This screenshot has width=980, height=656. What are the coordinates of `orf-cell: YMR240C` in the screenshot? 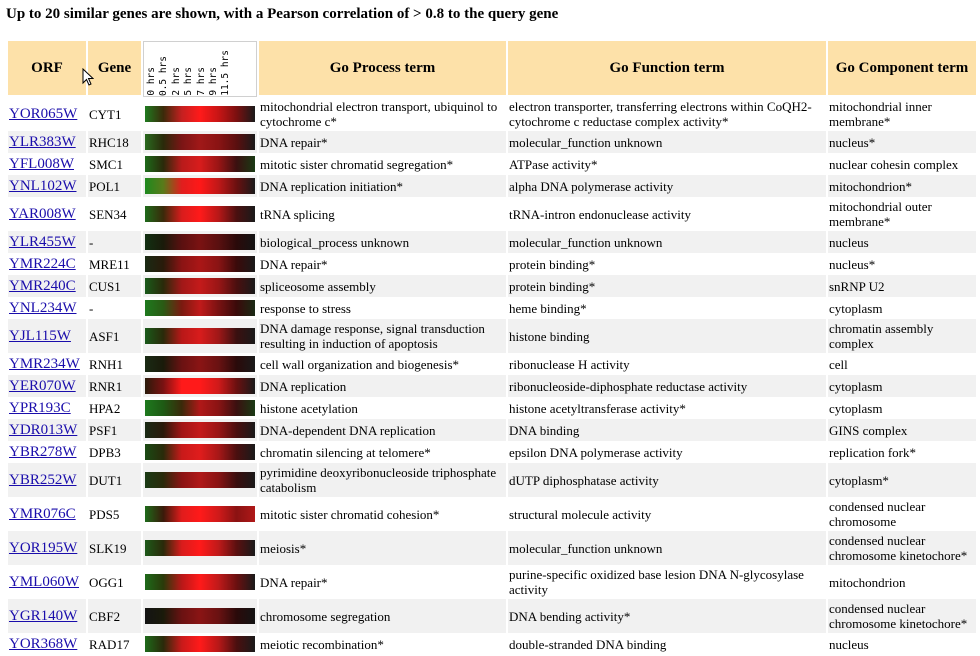 It's located at (47, 286).